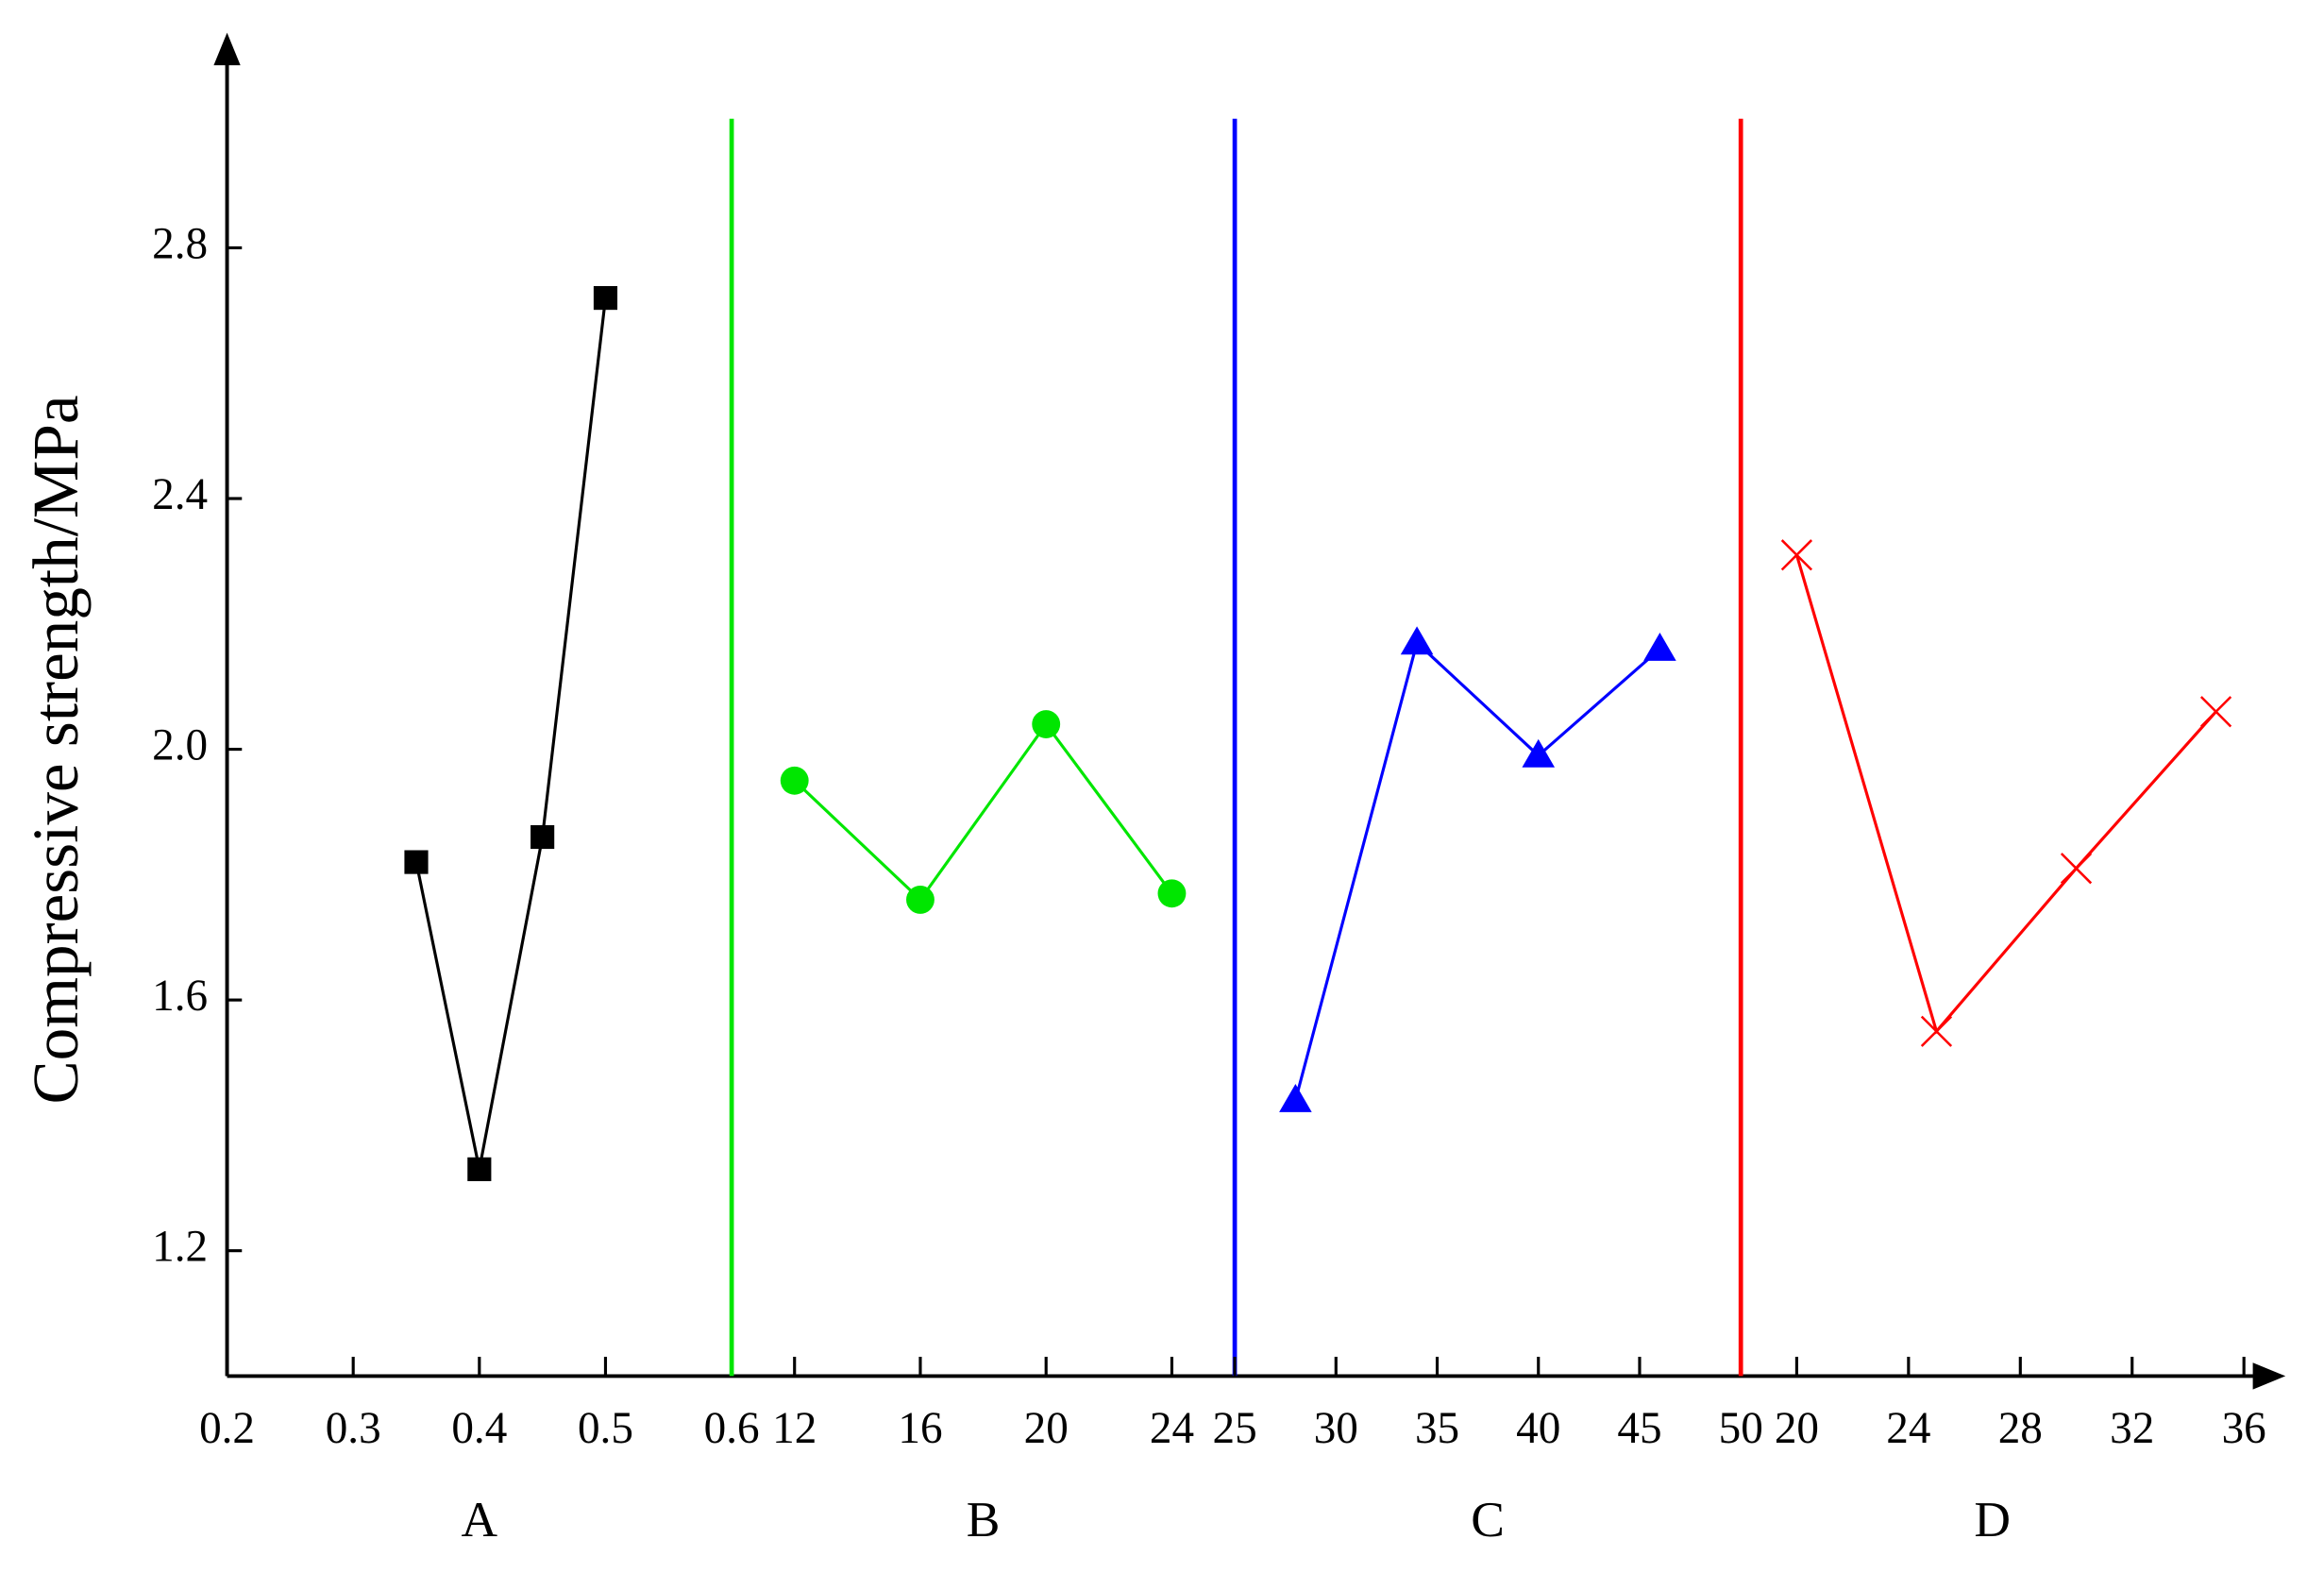 This screenshot has height=1573, width=2324. What do you see at coordinates (2020, 1428) in the screenshot?
I see `x-tick-label: 28` at bounding box center [2020, 1428].